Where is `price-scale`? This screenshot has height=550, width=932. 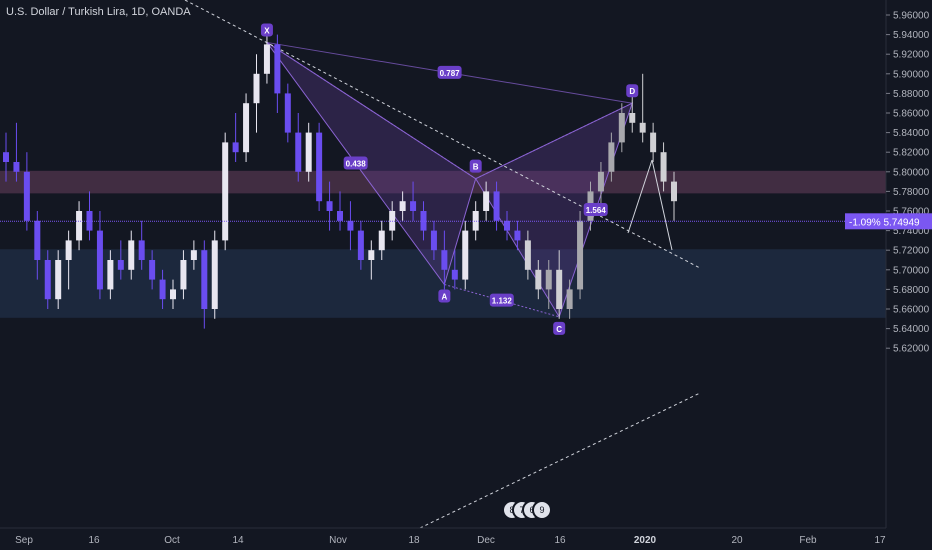 price-scale is located at coordinates (909, 275).